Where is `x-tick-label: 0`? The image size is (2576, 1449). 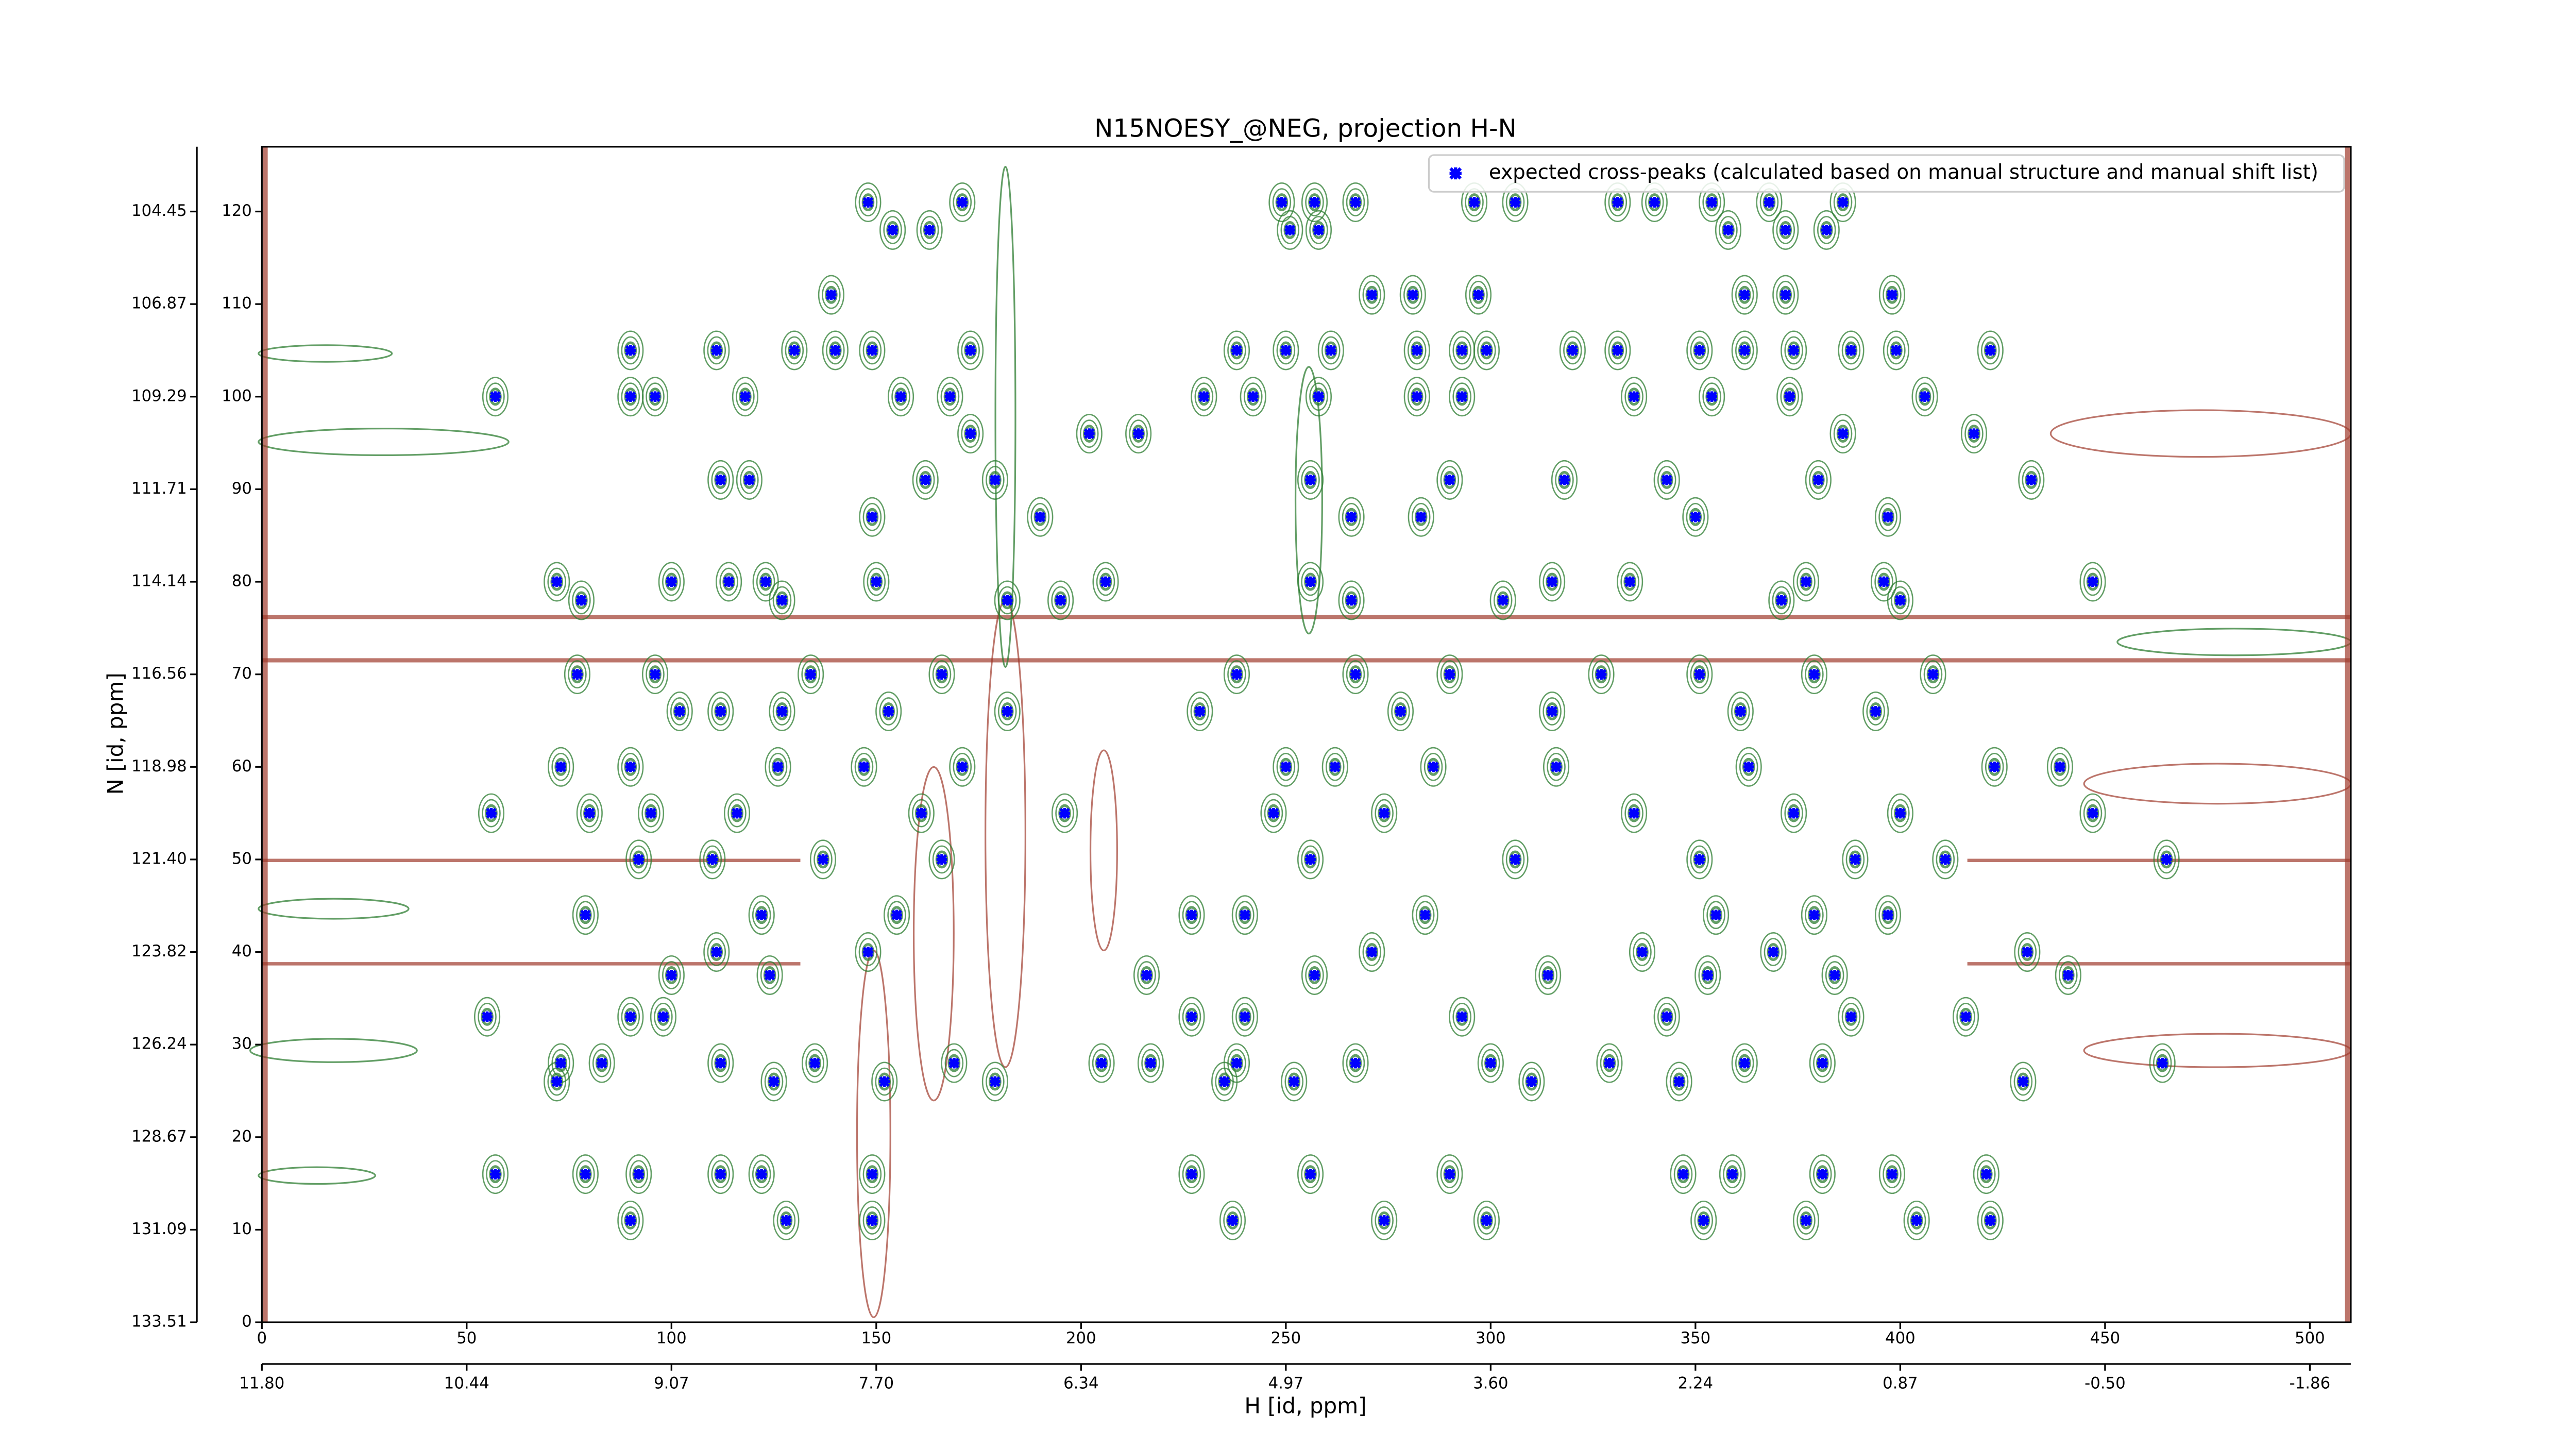
x-tick-label: 0 is located at coordinates (262, 1338).